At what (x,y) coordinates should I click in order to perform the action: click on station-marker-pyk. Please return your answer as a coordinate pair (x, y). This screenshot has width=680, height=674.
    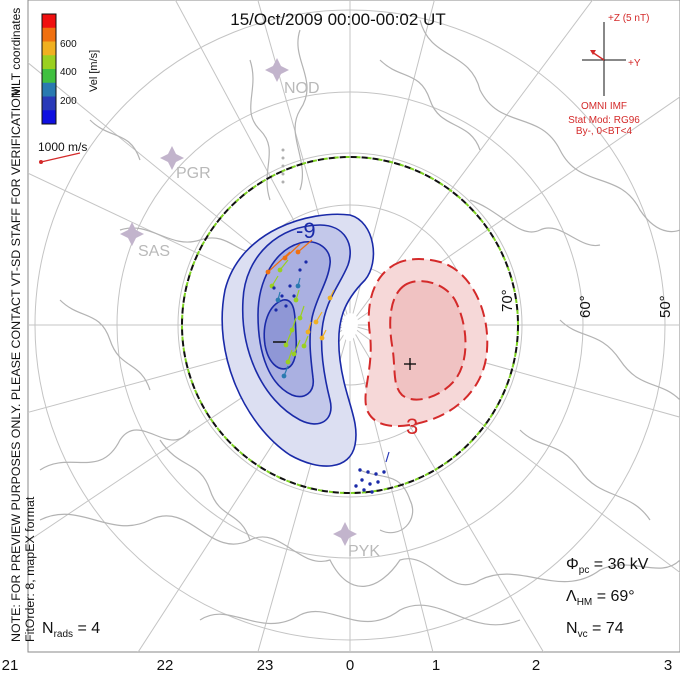
    Looking at the image, I should click on (345, 534).